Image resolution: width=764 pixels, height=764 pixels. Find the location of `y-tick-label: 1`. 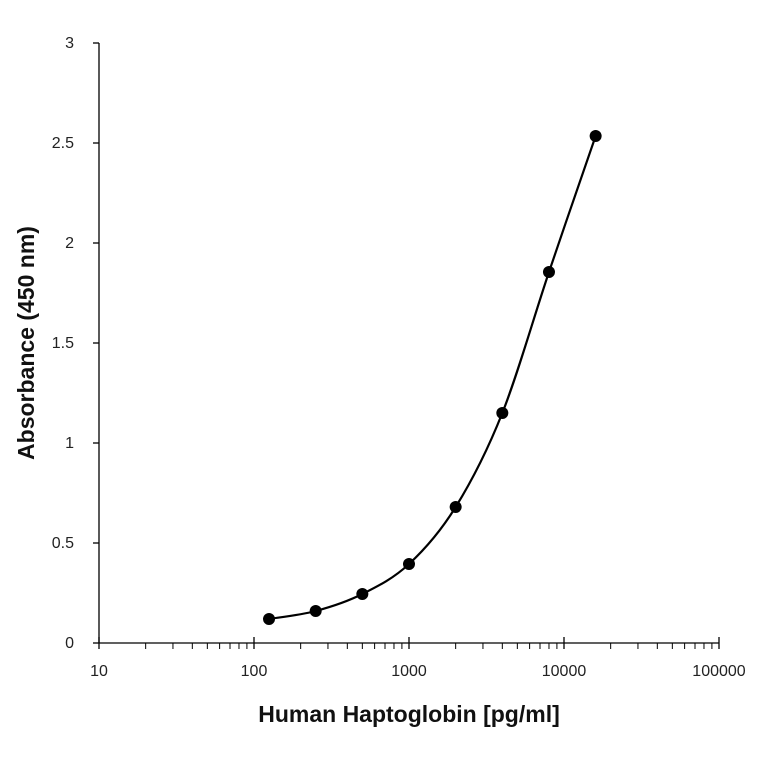

y-tick-label: 1 is located at coordinates (69, 443).